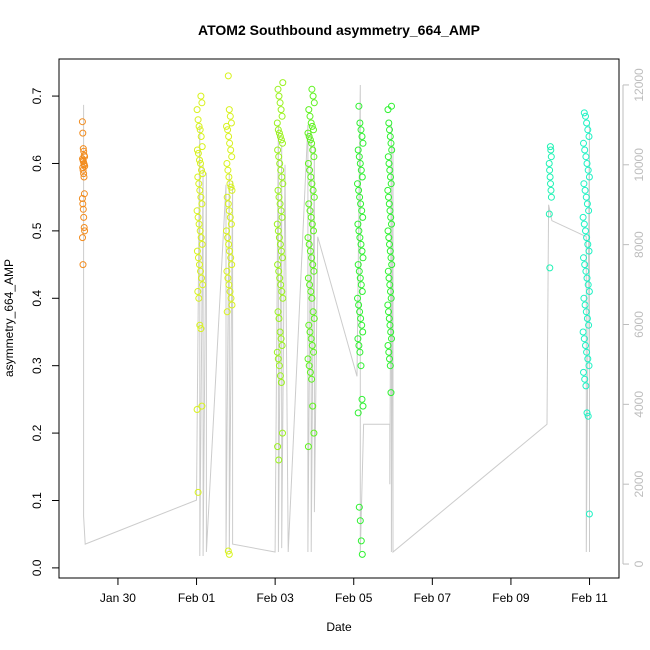 The image size is (650, 650). Describe the element at coordinates (433, 598) in the screenshot. I see `x-tick-label: Feb 07` at that location.